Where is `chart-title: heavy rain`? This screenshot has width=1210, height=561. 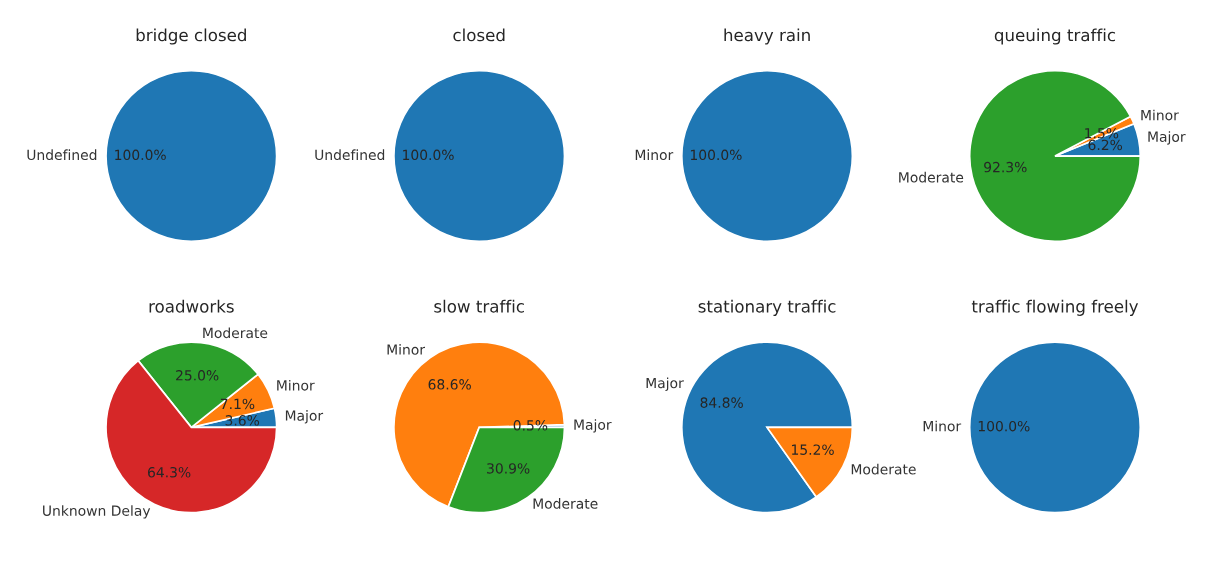
chart-title: heavy rain is located at coordinates (767, 36).